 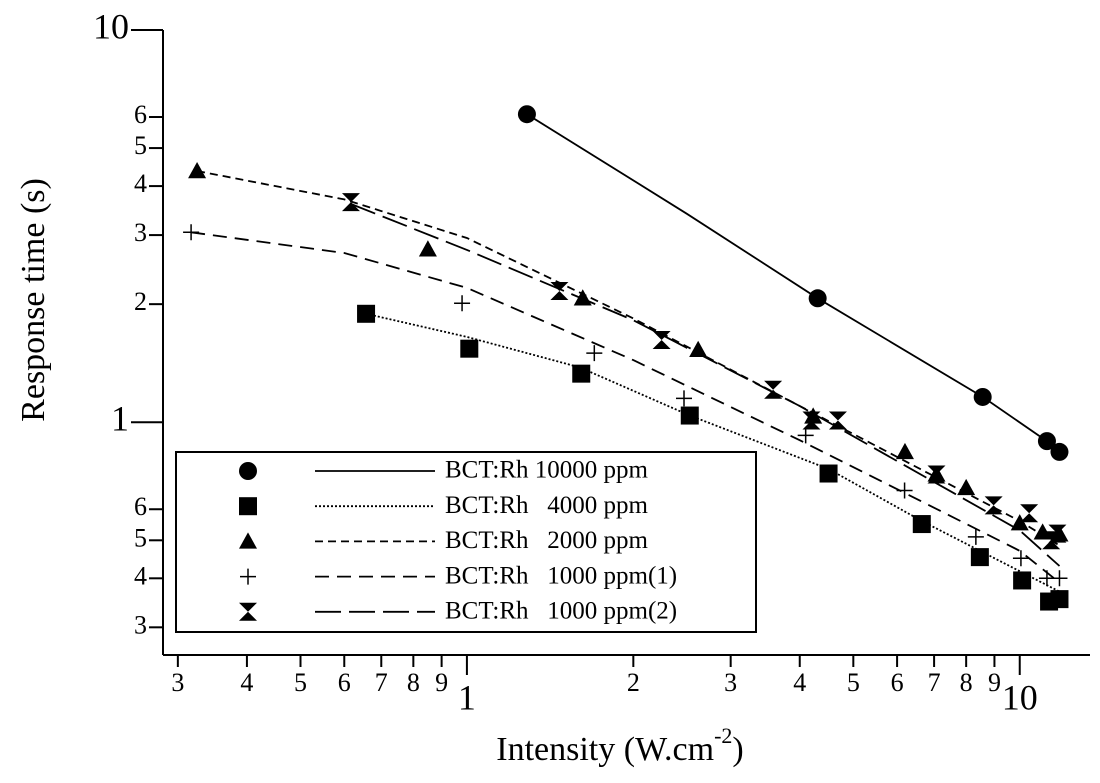 What do you see at coordinates (546, 505) in the screenshot?
I see `legend-label: BCT:Rh 4000 ppm` at bounding box center [546, 505].